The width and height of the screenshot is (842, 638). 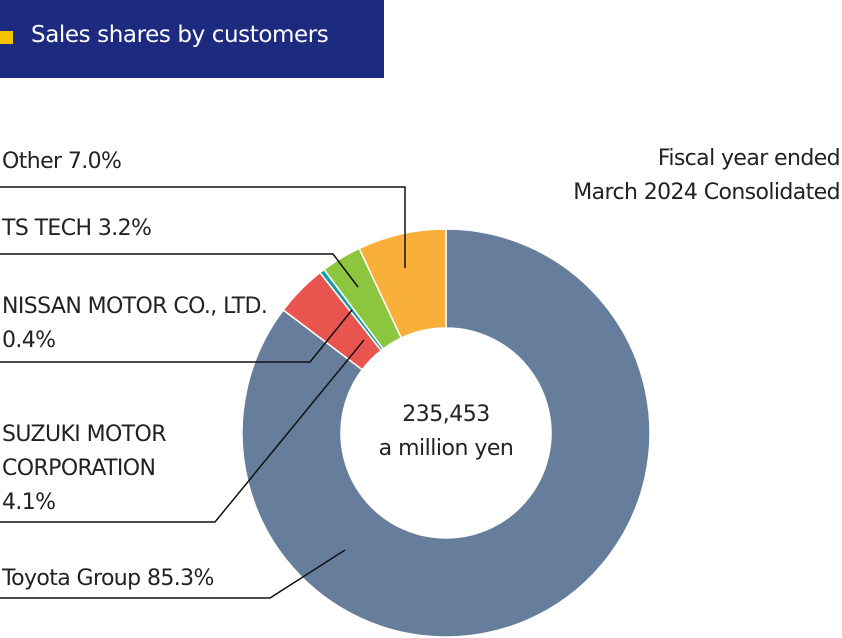 I want to click on slice-label: TS TECH 3.2%, so click(x=77, y=229).